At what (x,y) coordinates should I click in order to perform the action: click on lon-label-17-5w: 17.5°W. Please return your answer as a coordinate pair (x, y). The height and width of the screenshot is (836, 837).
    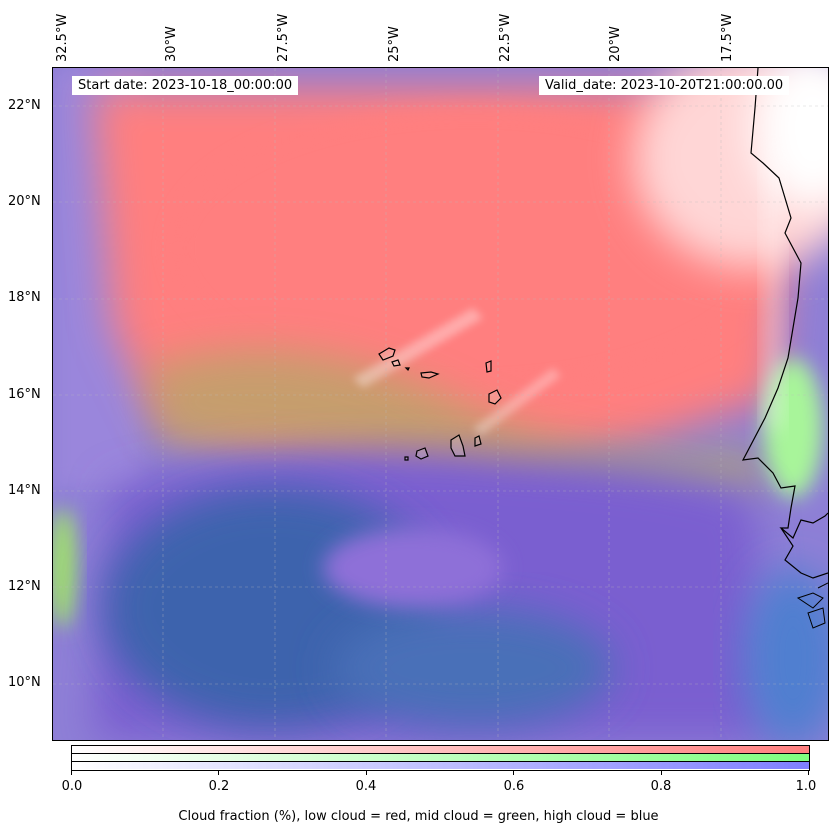
    Looking at the image, I should click on (727, 37).